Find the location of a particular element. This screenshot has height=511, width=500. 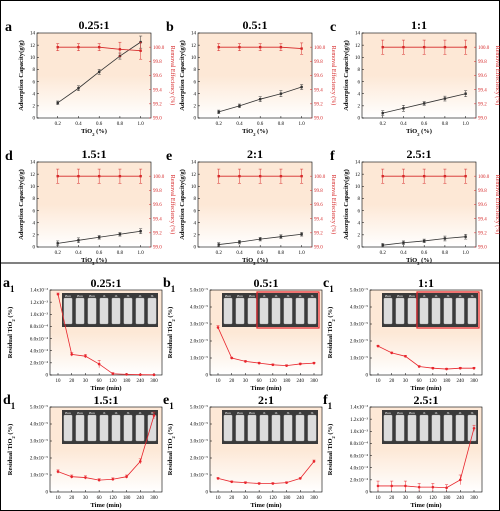

y-axis-label: Adsorption Capacity(g/g) is located at coordinates (346, 204).